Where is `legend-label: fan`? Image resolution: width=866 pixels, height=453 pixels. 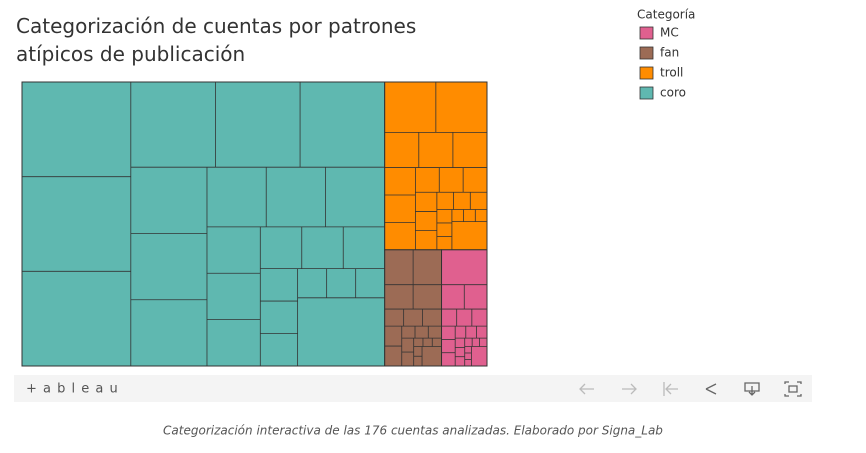
legend-label: fan is located at coordinates (669, 53).